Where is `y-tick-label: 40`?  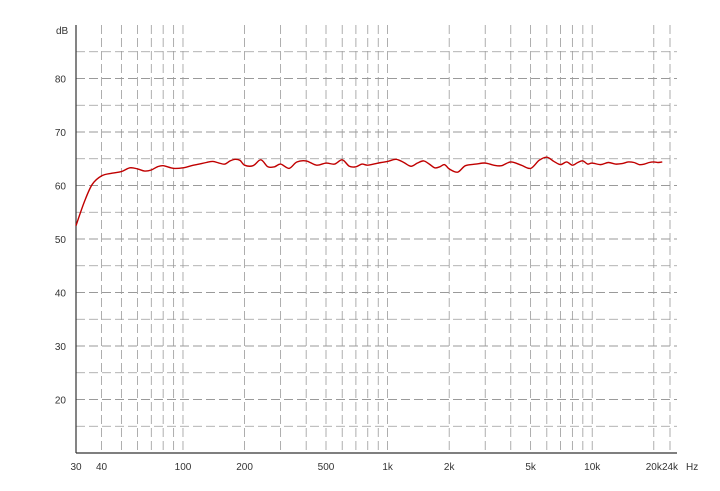 y-tick-label: 40 is located at coordinates (61, 294).